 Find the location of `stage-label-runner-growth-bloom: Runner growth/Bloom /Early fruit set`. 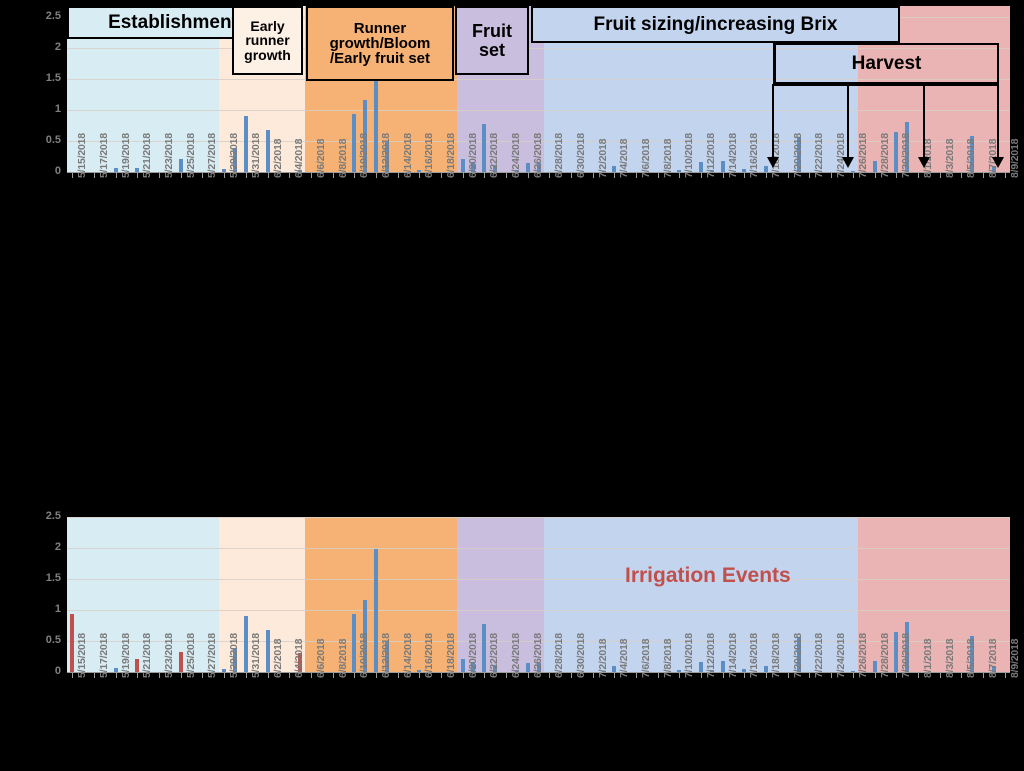

stage-label-runner-growth-bloom: Runner growth/Bloom /Early fruit set is located at coordinates (380, 43).